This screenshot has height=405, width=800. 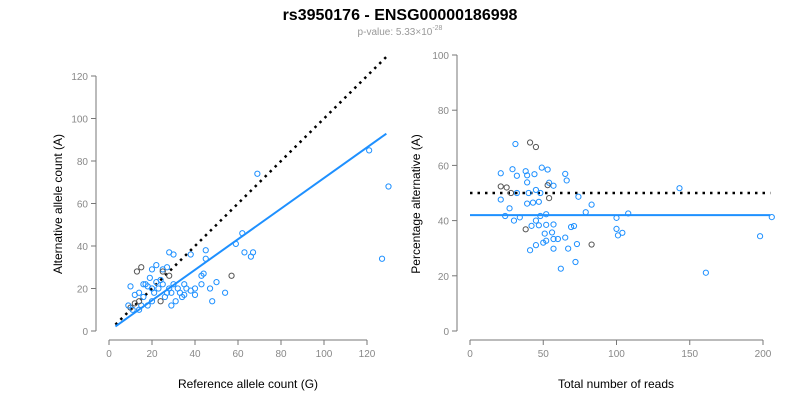 What do you see at coordinates (367, 354) in the screenshot?
I see `left-x-tick-label: 120` at bounding box center [367, 354].